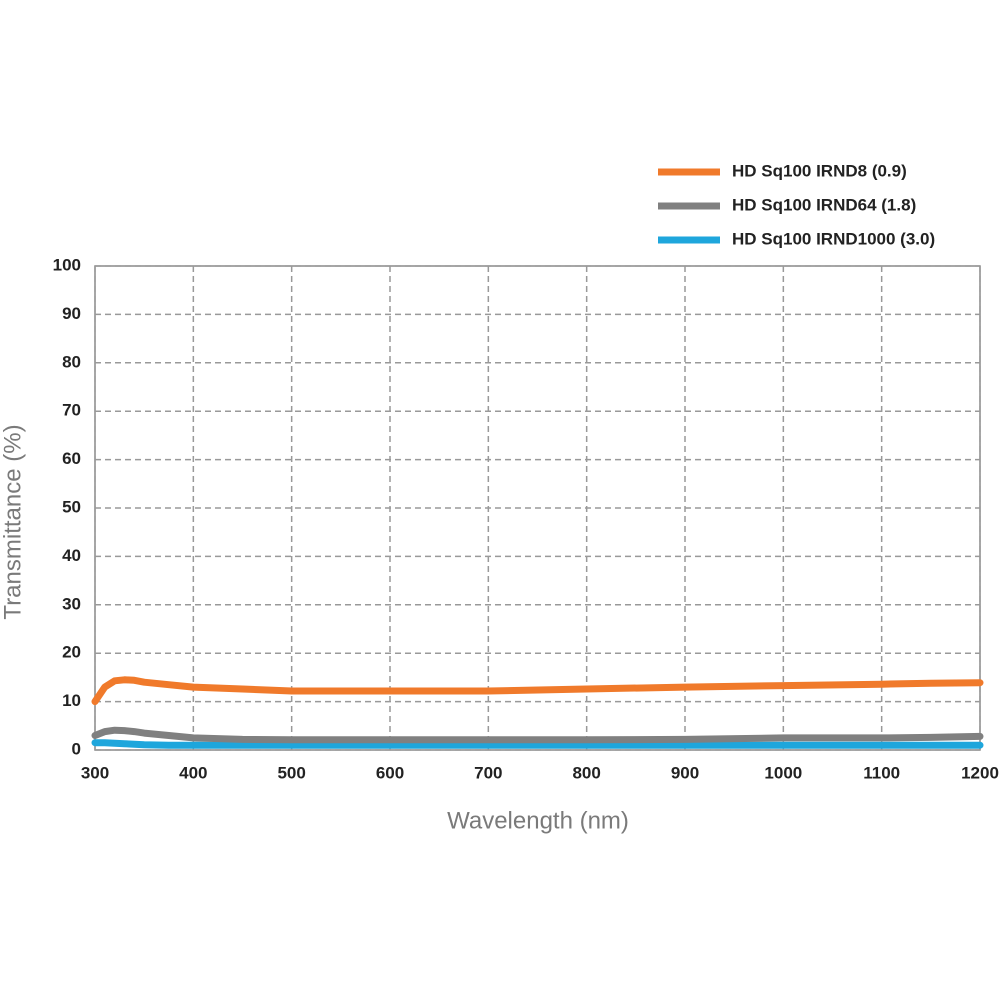 The image size is (1000, 1000). Describe the element at coordinates (819, 170) in the screenshot. I see `legend-label: HD Sq100 IRND8 (0.9)` at that location.